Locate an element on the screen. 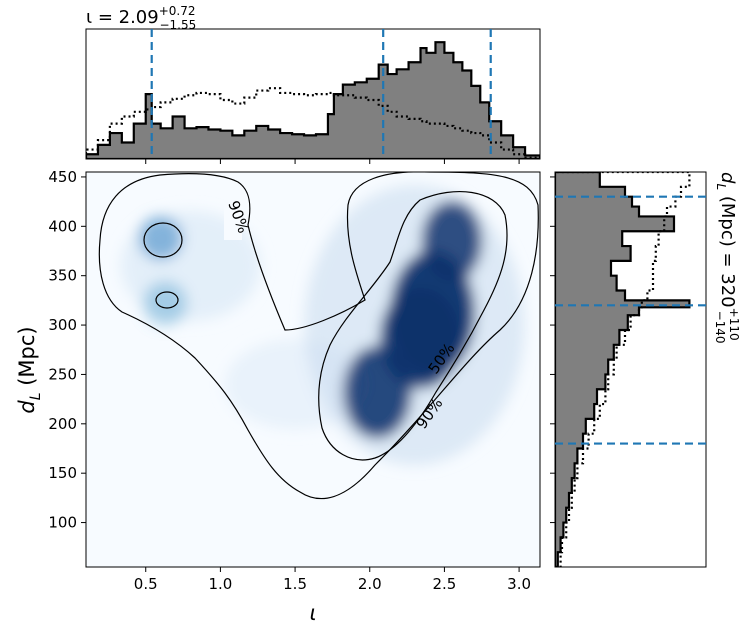 Image resolution: width=753 pixels, height=639 pixels. x-tick-label-2: 1.5 is located at coordinates (295, 584).